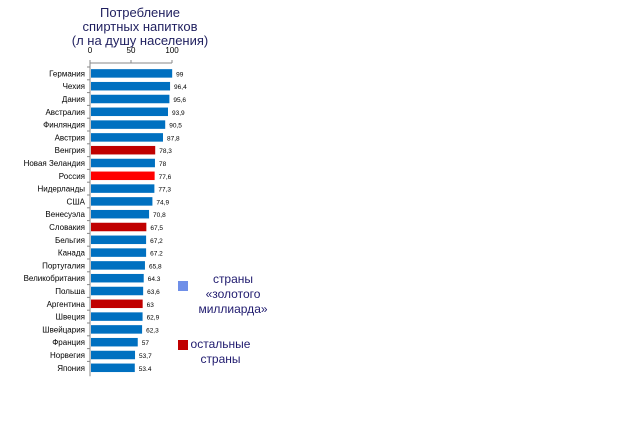 The image size is (623, 431). Describe the element at coordinates (159, 215) in the screenshot. I see `data-label: 70,8` at that location.